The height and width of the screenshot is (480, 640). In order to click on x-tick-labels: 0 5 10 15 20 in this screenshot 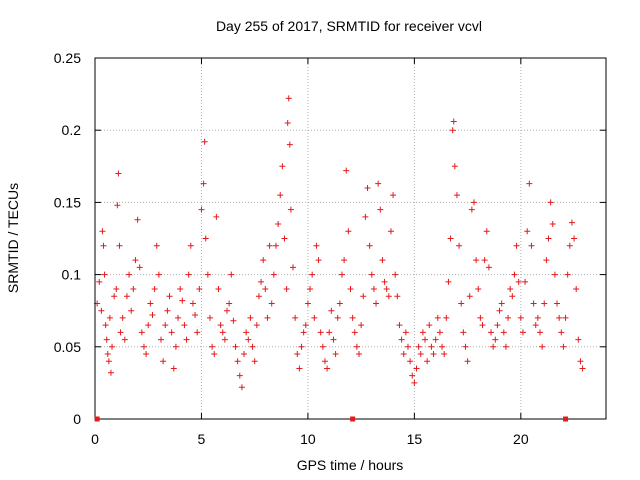, I will do `click(310, 439)`.